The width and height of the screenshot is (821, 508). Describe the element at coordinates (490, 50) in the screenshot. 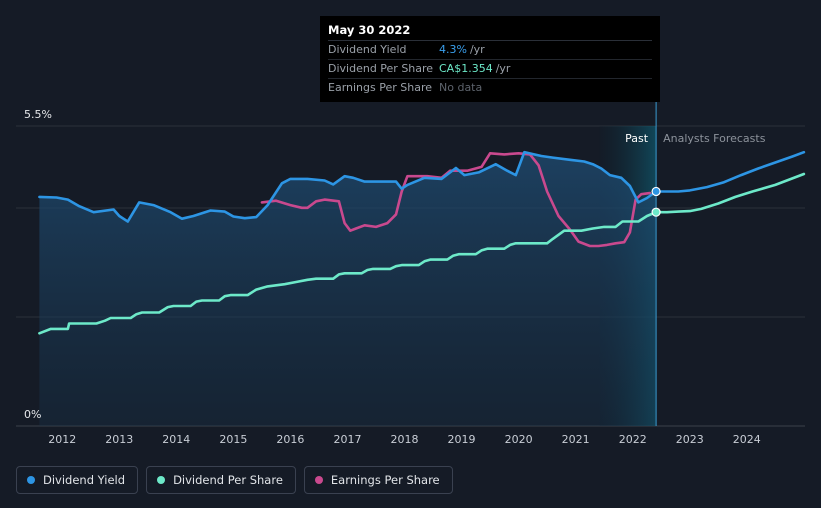

I see `tooltip-row-dividend-yield: Dividend Yield 4.3% /yr` at that location.